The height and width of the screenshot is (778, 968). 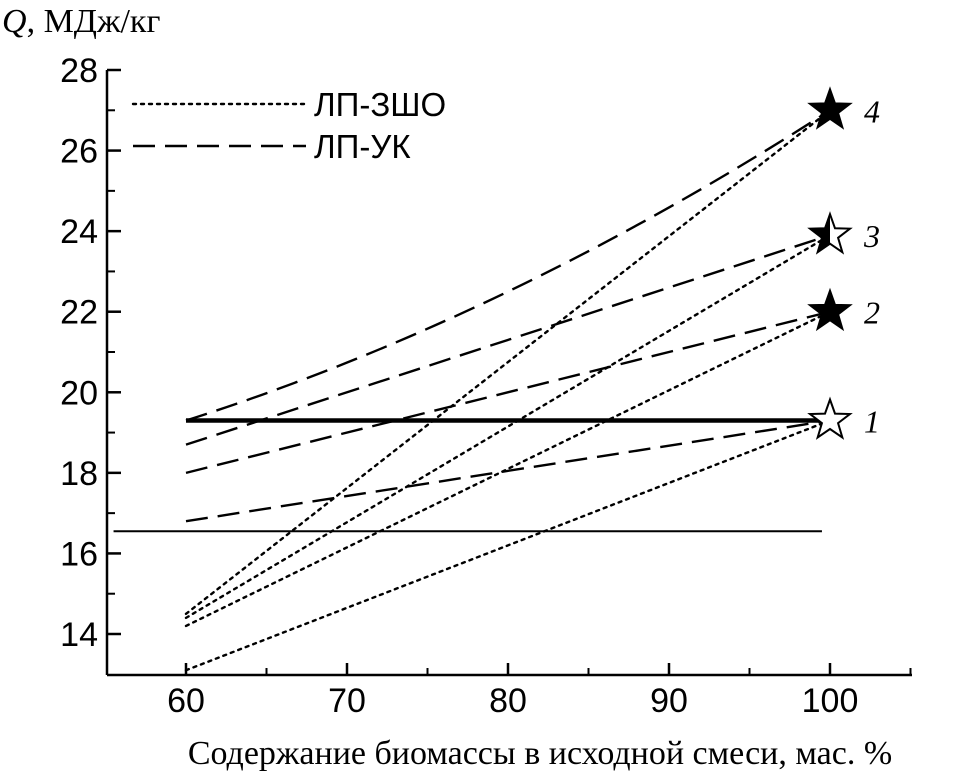 What do you see at coordinates (79, 232) in the screenshot?
I see `y-tick-label: 24` at bounding box center [79, 232].